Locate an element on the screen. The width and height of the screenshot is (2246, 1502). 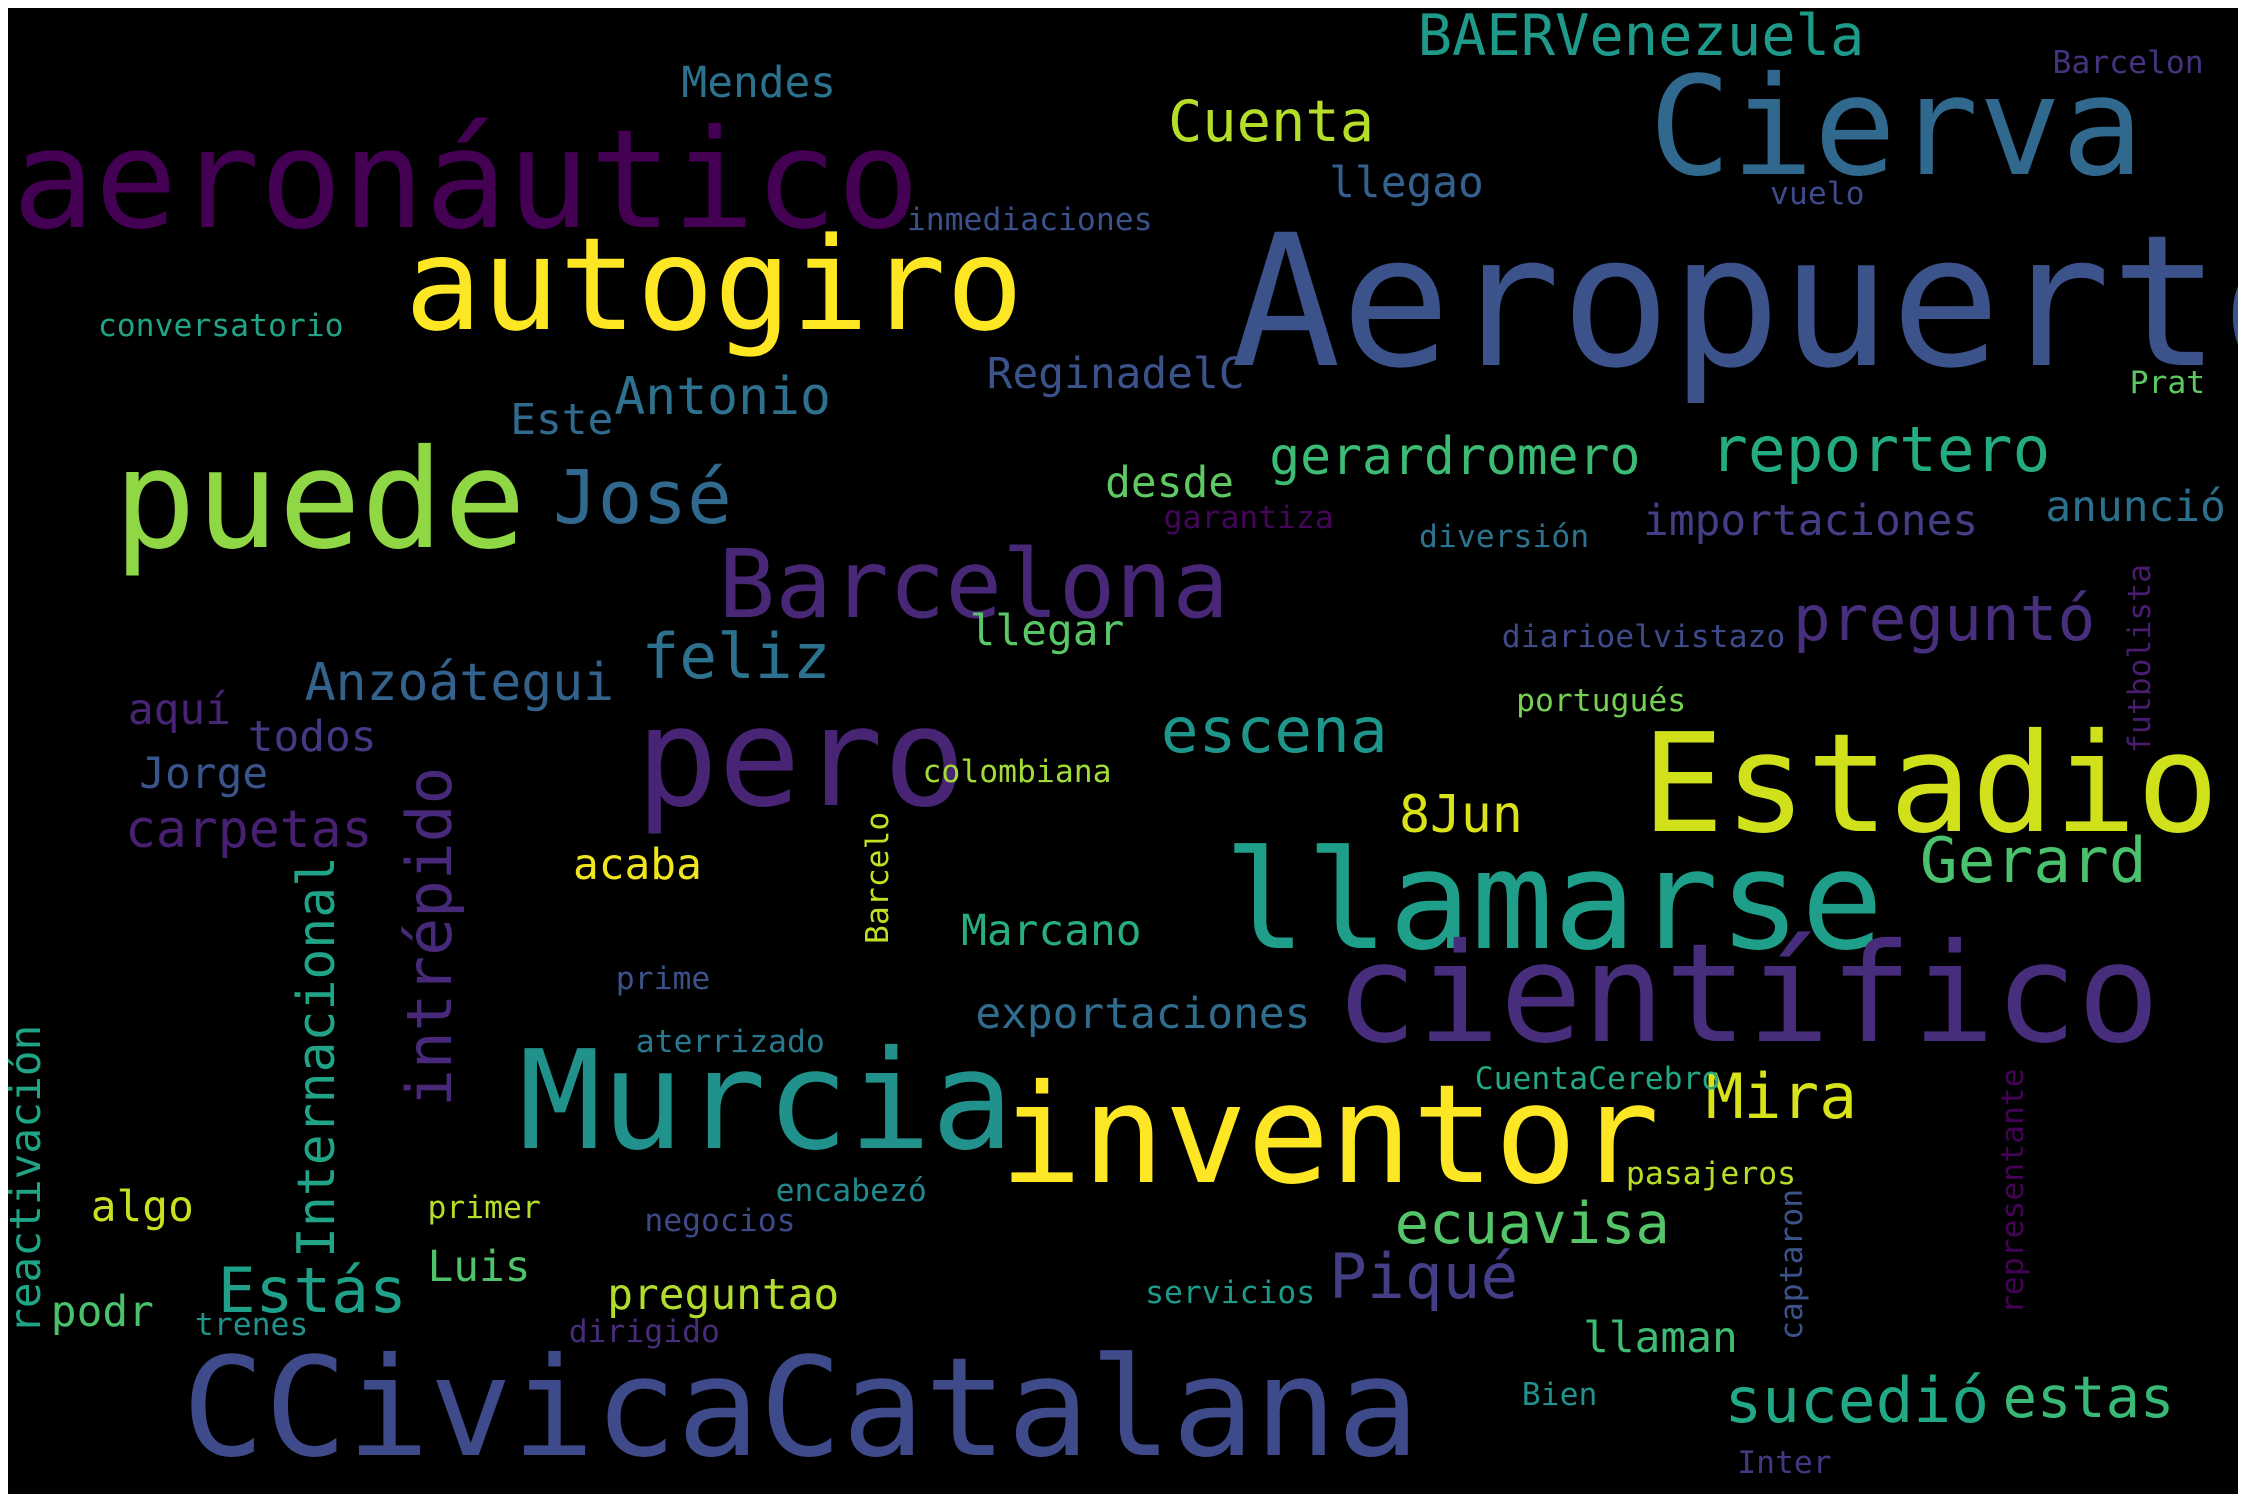
word-inter: Inter is located at coordinates (1784, 1463).